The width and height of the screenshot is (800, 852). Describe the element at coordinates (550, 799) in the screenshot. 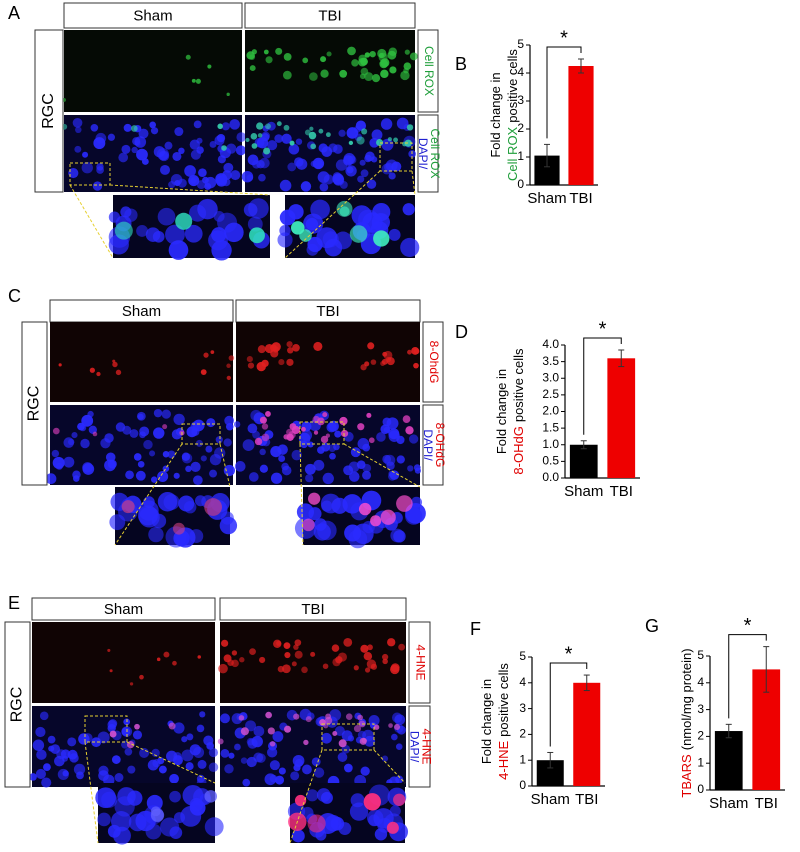

I see `x-tick-label: Sham` at that location.